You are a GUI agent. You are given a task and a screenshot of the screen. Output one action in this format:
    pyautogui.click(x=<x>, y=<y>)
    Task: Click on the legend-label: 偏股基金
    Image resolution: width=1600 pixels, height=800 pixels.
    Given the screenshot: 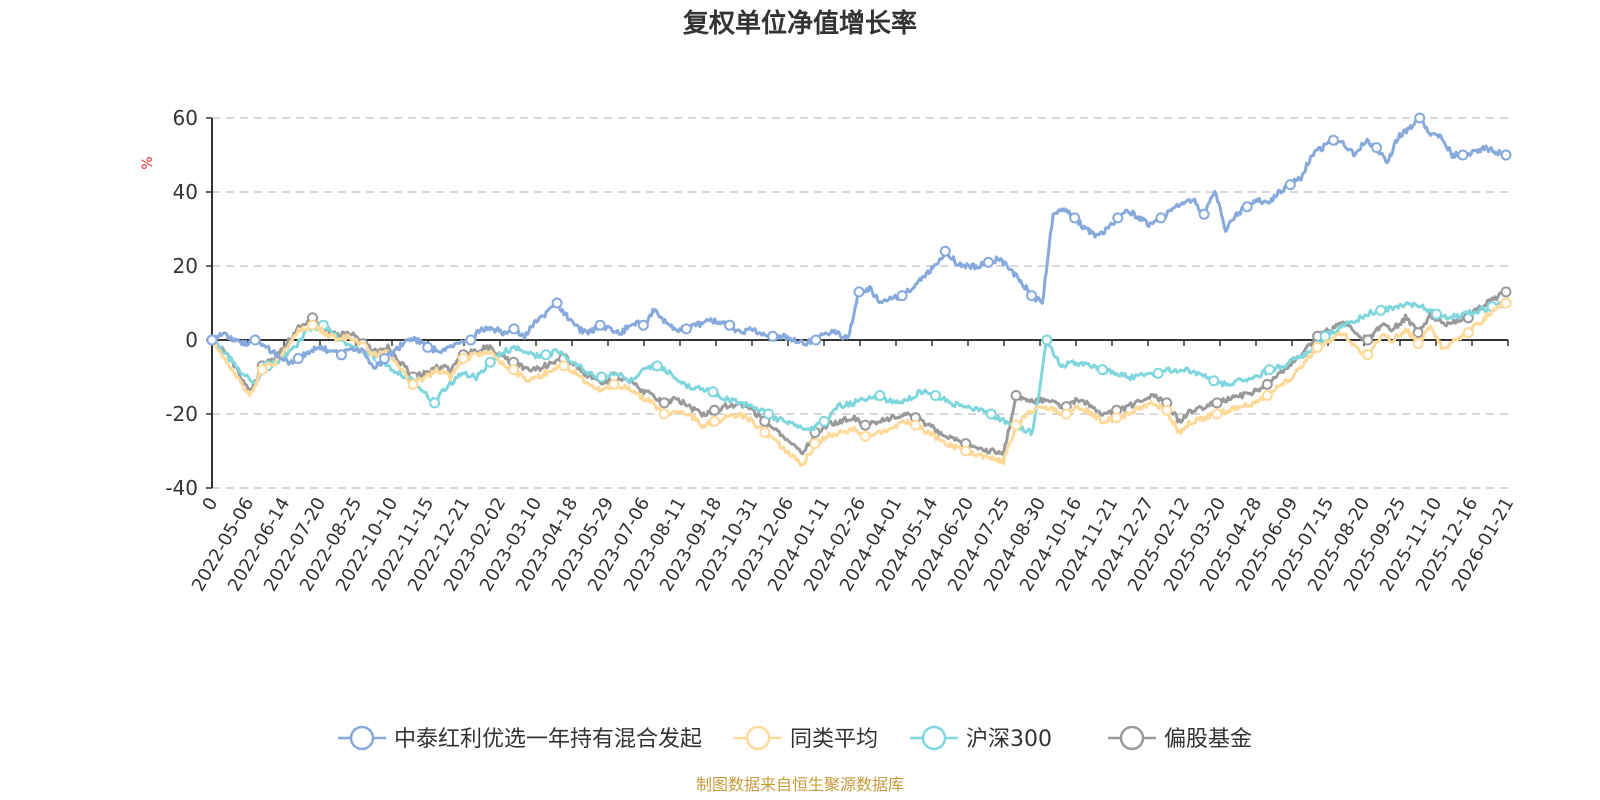 What is the action you would take?
    pyautogui.click(x=1208, y=739)
    